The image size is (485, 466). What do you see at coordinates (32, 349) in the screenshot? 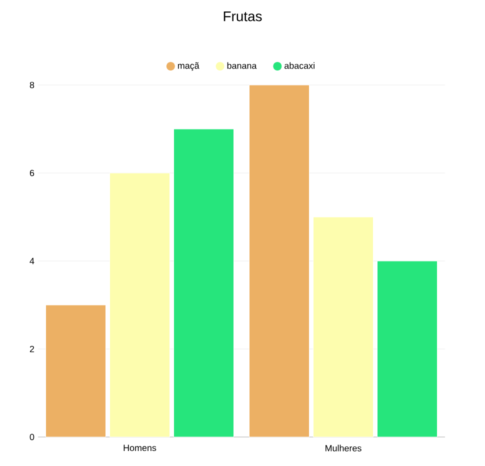
I see `y-tick-label: 2` at bounding box center [32, 349].